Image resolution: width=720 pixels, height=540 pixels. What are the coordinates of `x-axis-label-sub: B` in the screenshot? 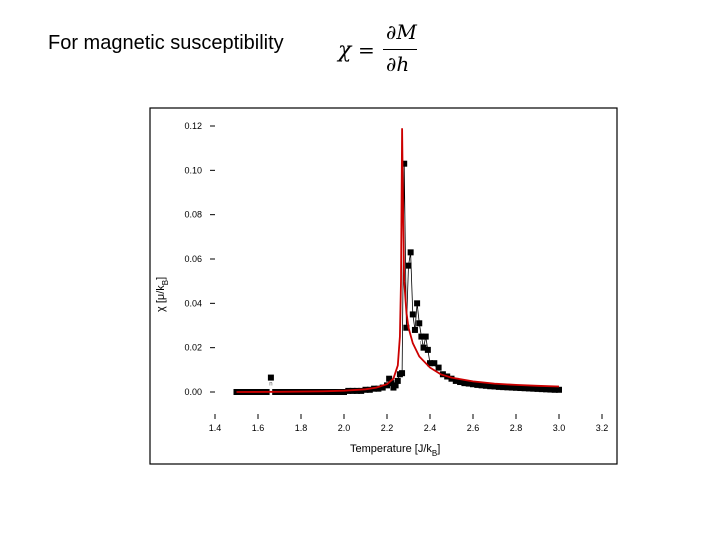 It's located at (434, 453).